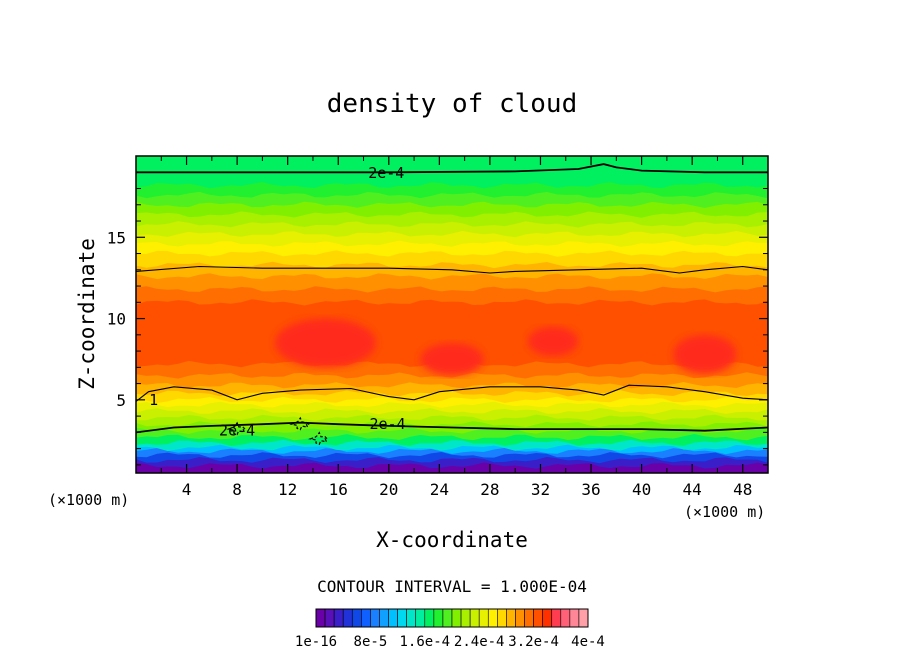 The image size is (904, 654). What do you see at coordinates (692, 489) in the screenshot?
I see `x-tick-label: 44` at bounding box center [692, 489].